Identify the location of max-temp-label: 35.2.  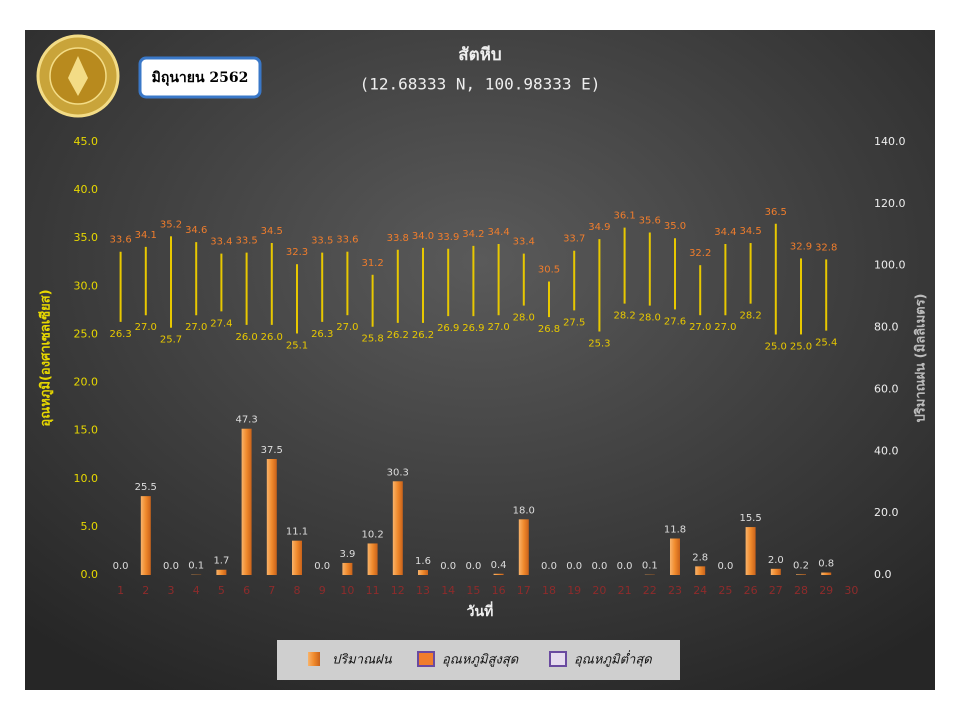
(171, 224).